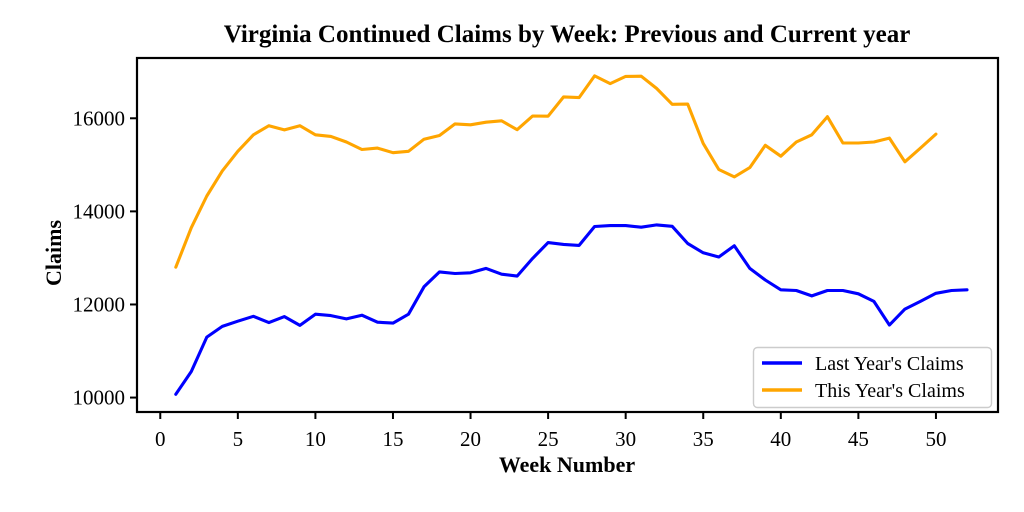 This screenshot has height=512, width=1024. I want to click on x-tick-label: 20, so click(470, 439).